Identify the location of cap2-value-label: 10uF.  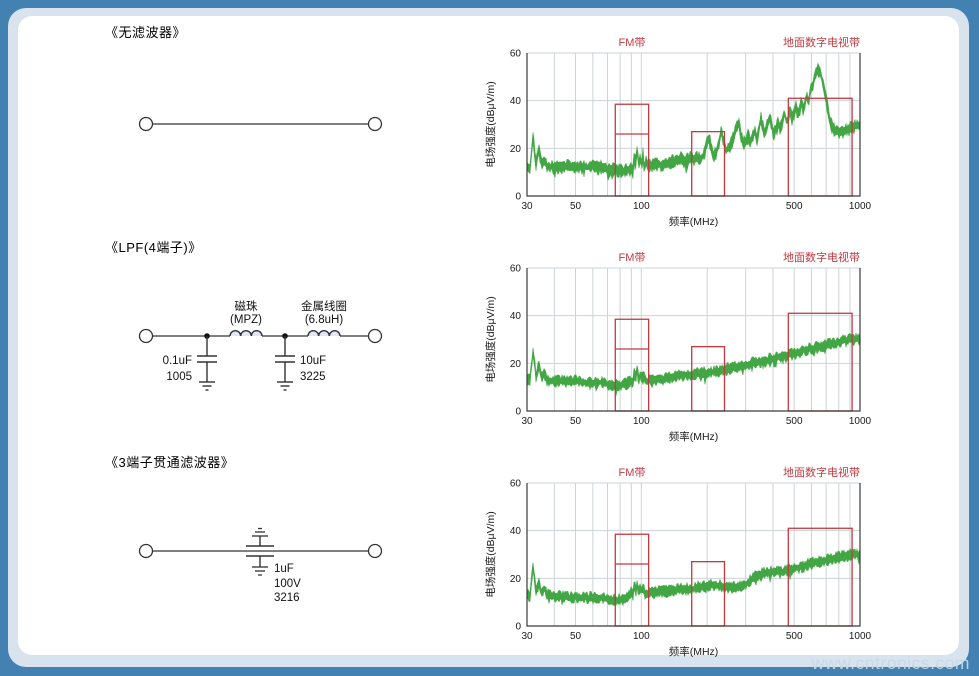
(313, 361).